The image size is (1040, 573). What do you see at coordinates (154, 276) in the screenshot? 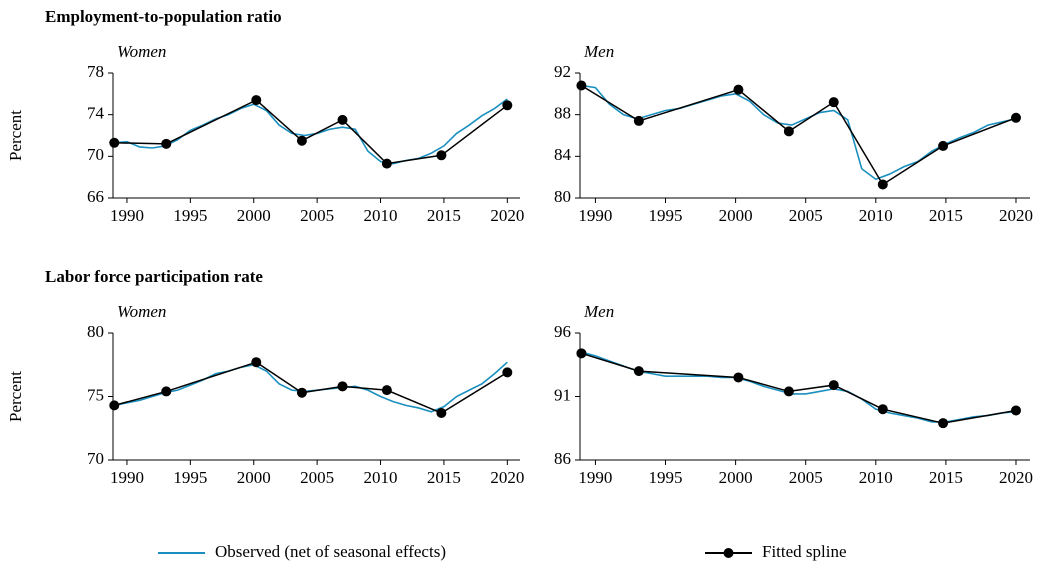
I see `section-title: Labor force participation rate` at bounding box center [154, 276].